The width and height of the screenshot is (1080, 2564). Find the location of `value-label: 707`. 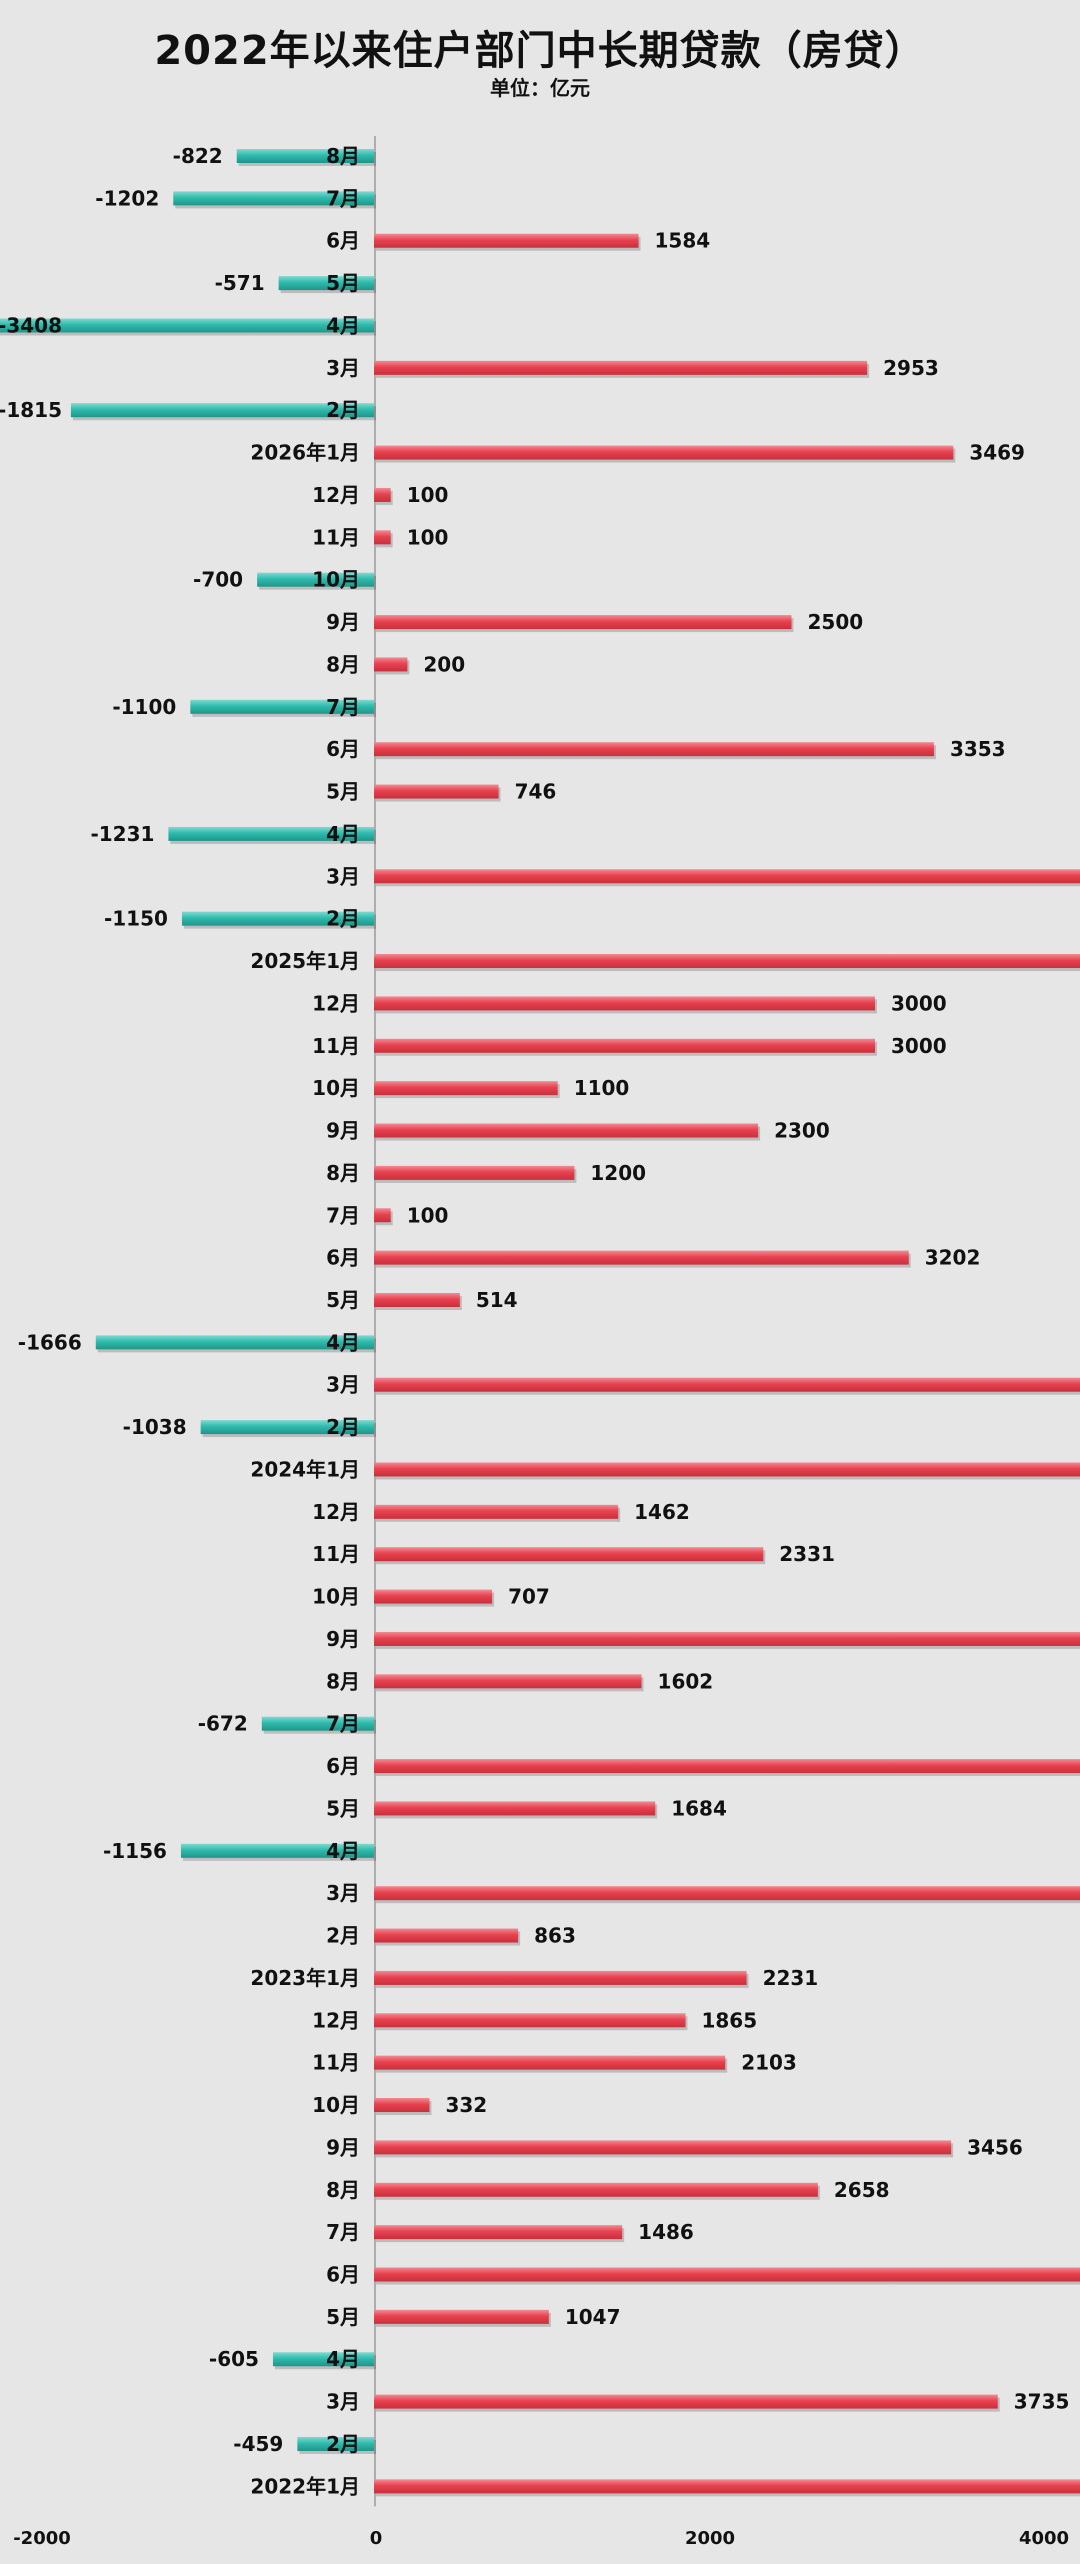

value-label: 707 is located at coordinates (529, 1597).